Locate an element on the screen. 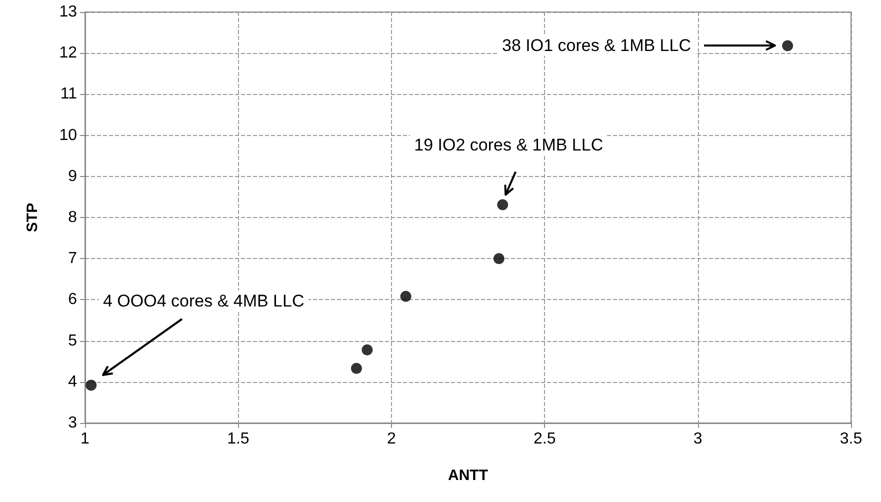 This screenshot has width=881, height=502. x-tick-label: 1 is located at coordinates (85, 439).